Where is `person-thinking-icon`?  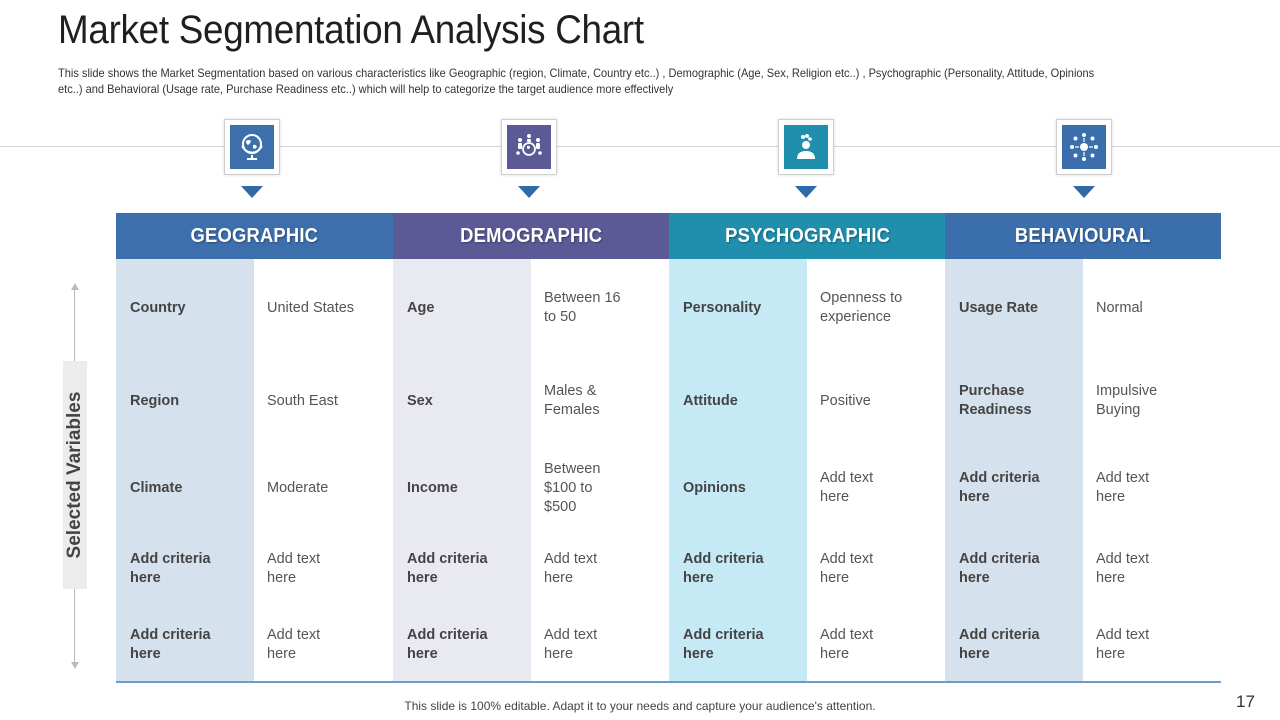
person-thinking-icon is located at coordinates (806, 147).